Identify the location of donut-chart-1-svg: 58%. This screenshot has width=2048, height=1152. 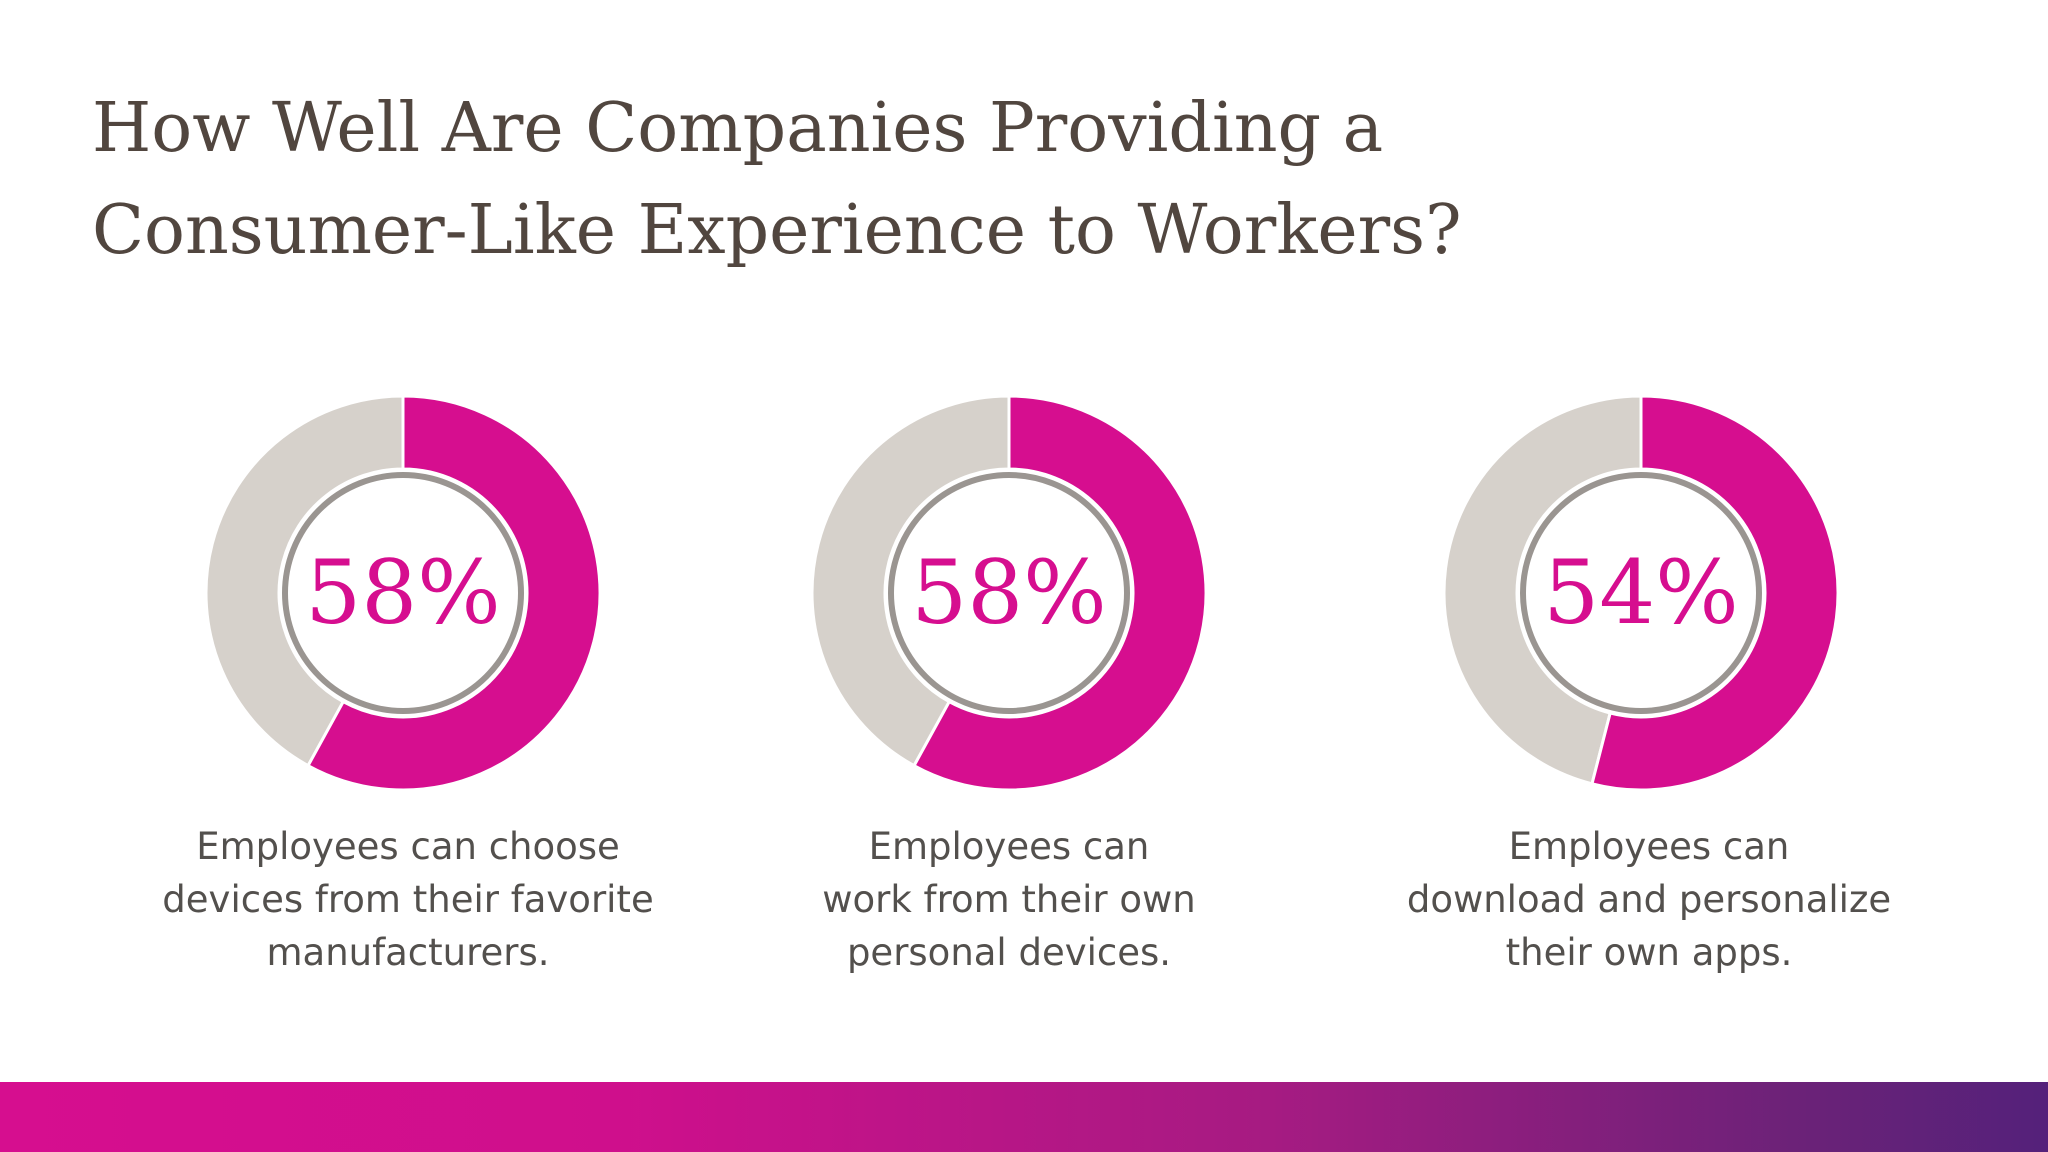
(403, 593).